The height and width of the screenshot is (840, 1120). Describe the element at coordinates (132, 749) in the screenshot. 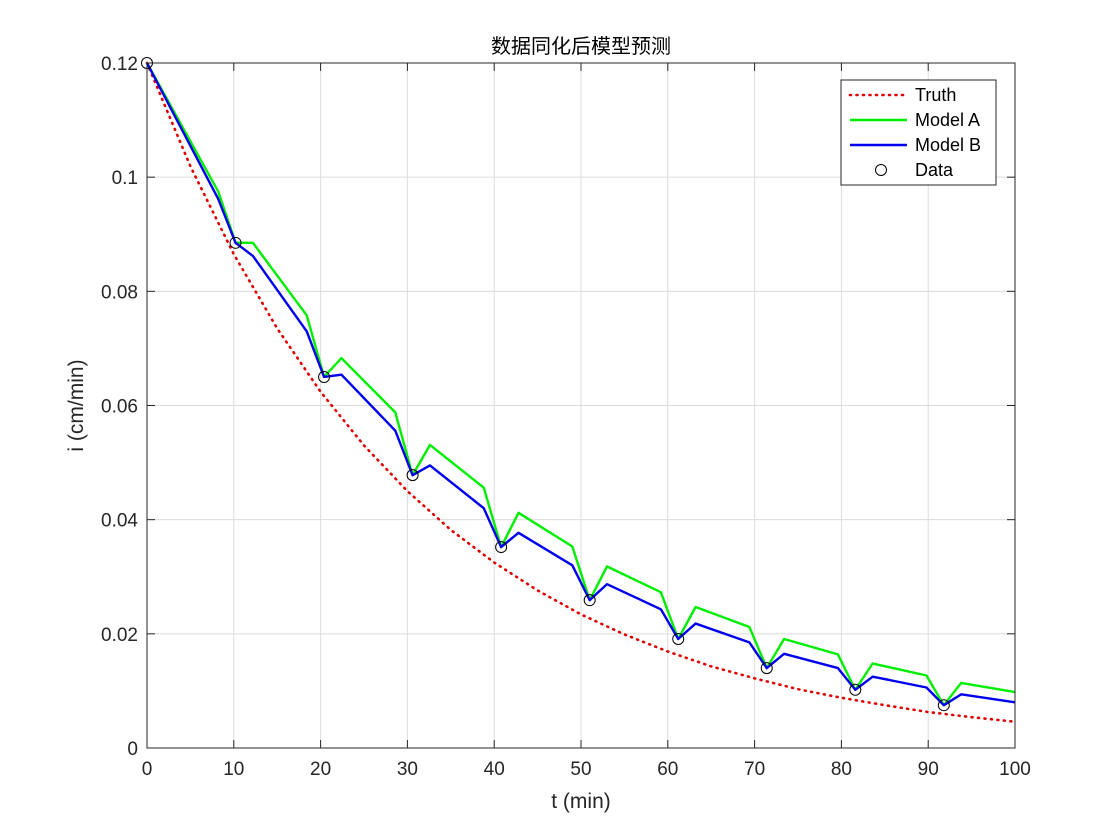

I see `y-tick-label: 0` at that location.